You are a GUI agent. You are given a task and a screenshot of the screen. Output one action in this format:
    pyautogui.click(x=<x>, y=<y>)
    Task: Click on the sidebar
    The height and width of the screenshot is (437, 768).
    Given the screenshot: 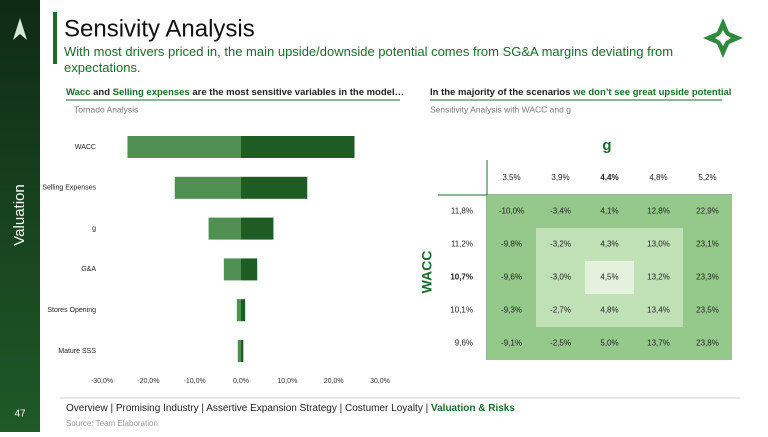 What is the action you would take?
    pyautogui.click(x=20, y=216)
    